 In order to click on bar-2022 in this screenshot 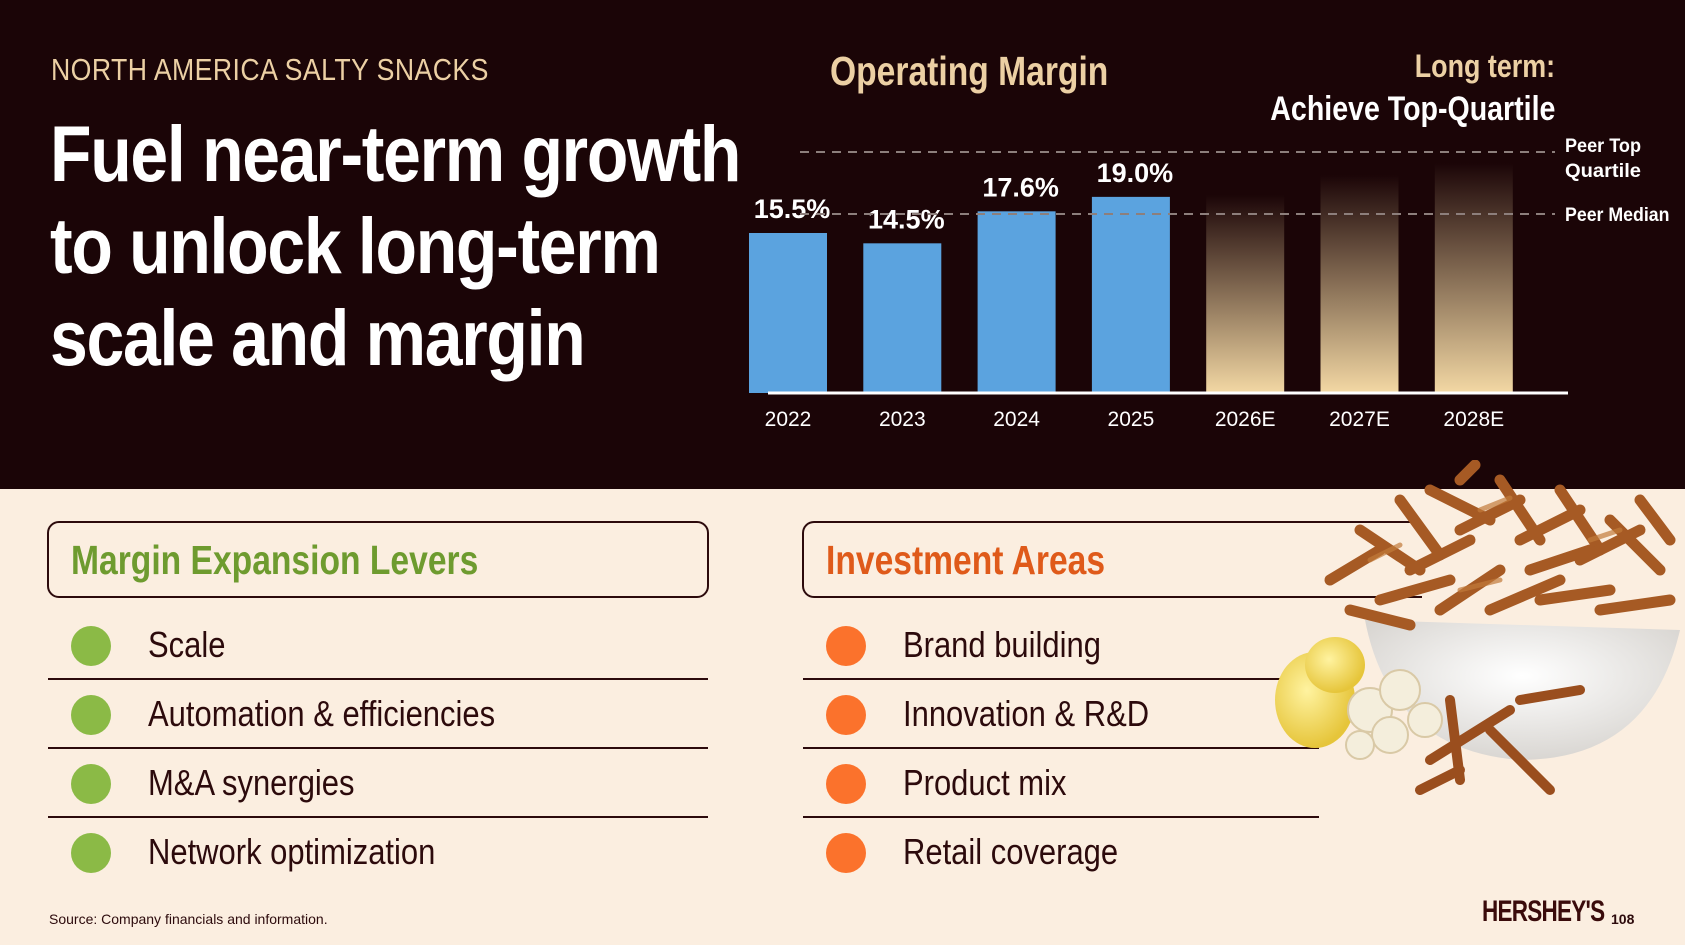, I will do `click(788, 313)`.